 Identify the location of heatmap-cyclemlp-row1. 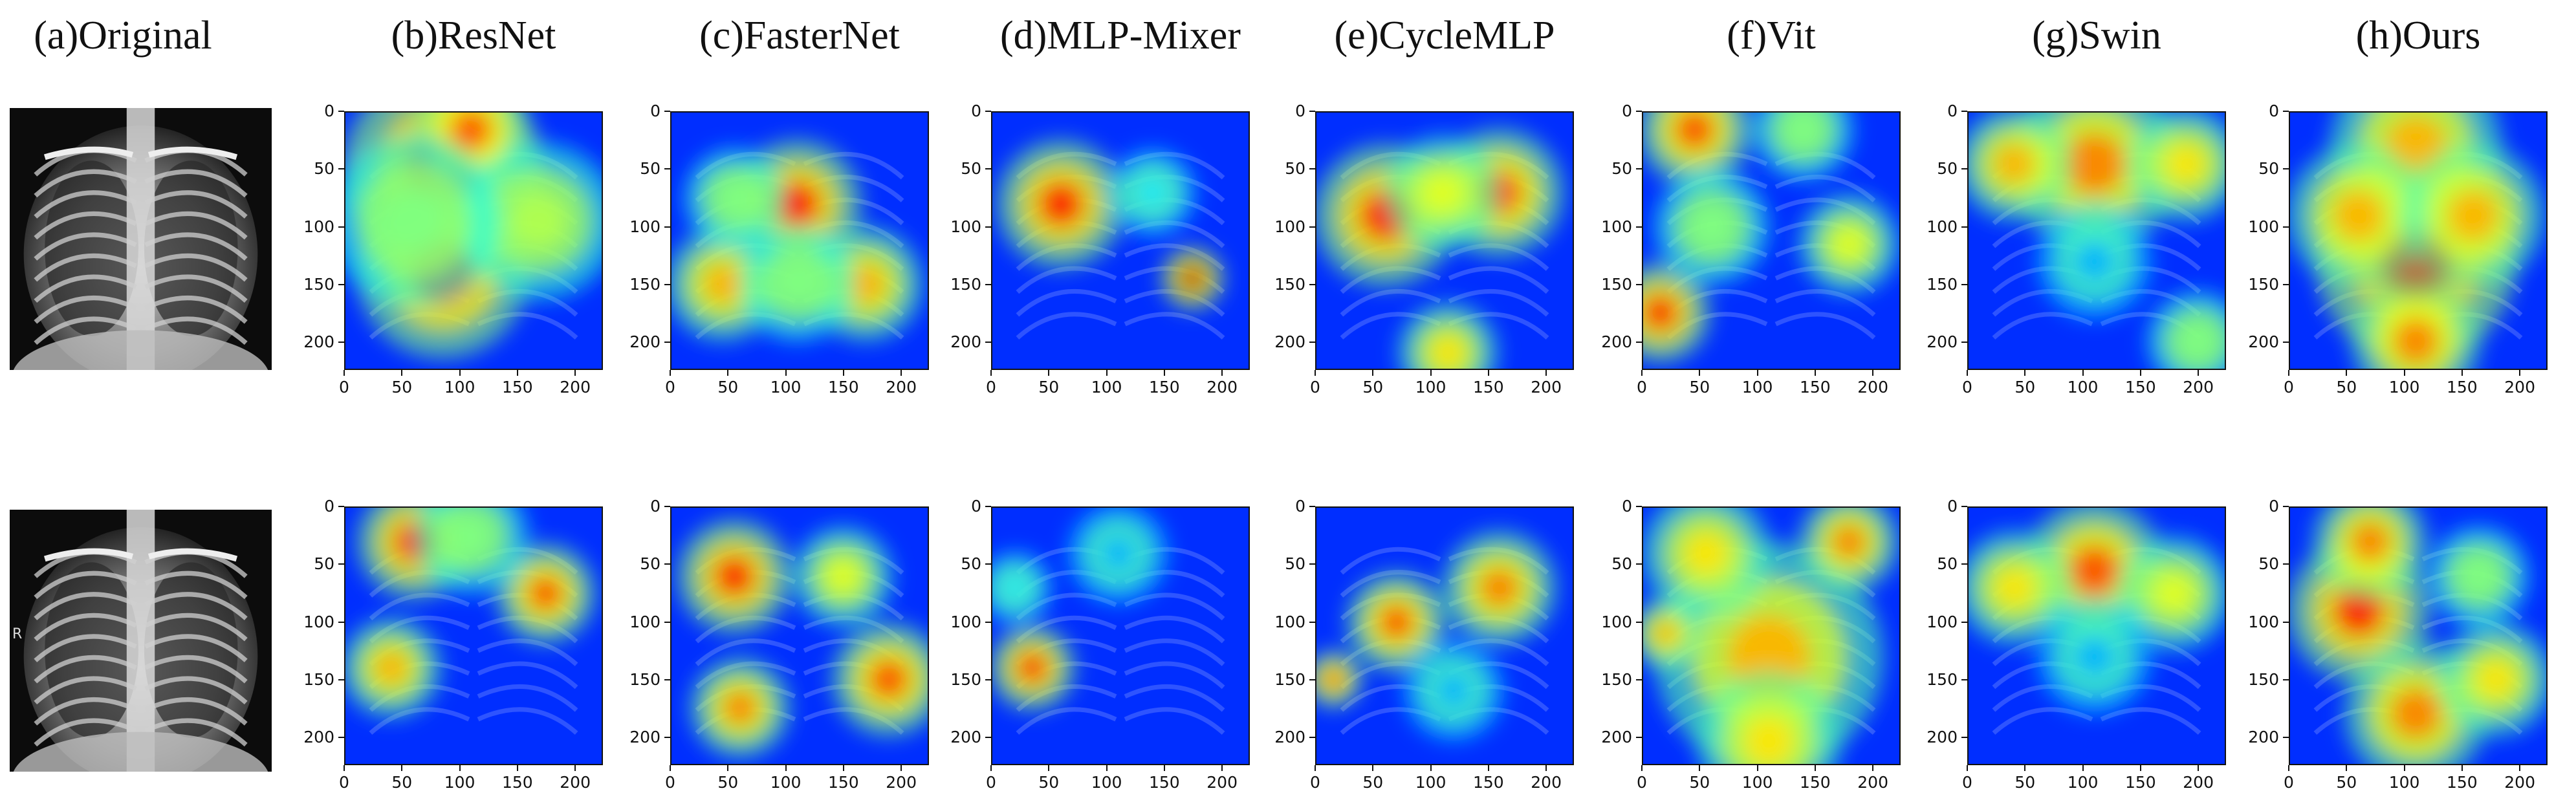
(1444, 240).